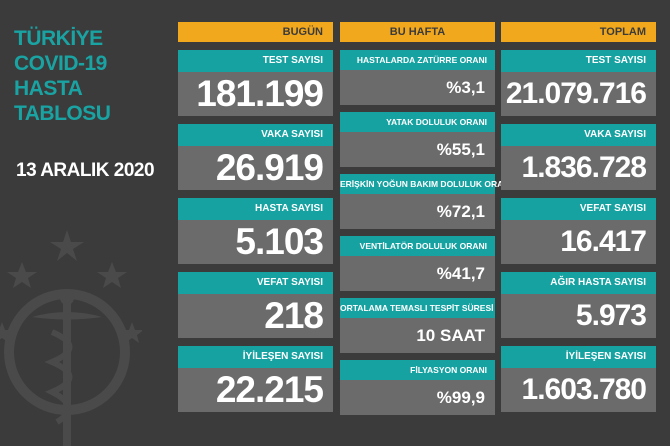  Describe the element at coordinates (255, 390) in the screenshot. I see `card-value: 22.215` at that location.